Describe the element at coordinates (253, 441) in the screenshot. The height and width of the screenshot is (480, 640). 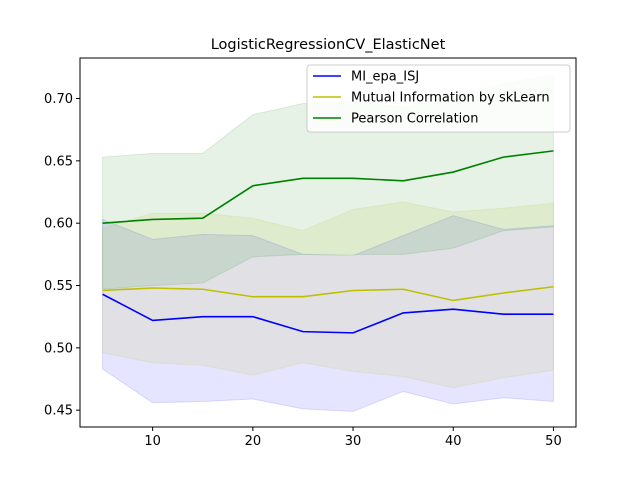
I see `x-tick-label-1: 20` at that location.